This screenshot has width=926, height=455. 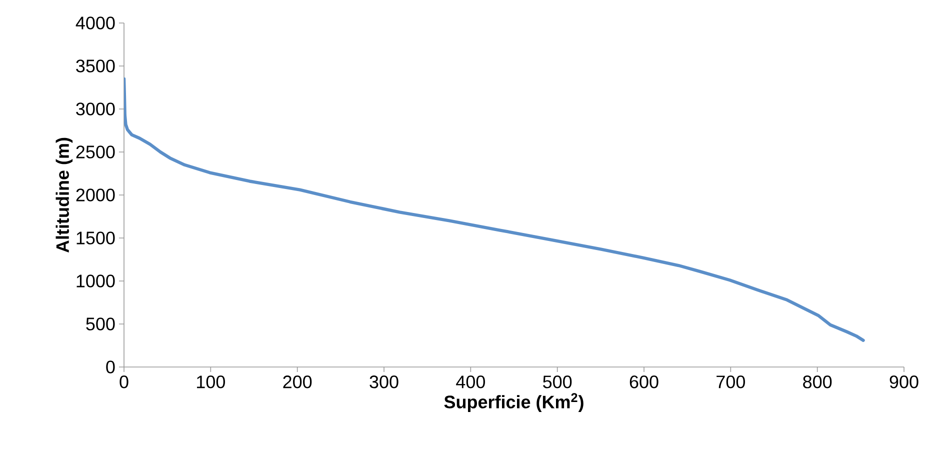 I want to click on x-tick-label: 200, so click(x=297, y=382).